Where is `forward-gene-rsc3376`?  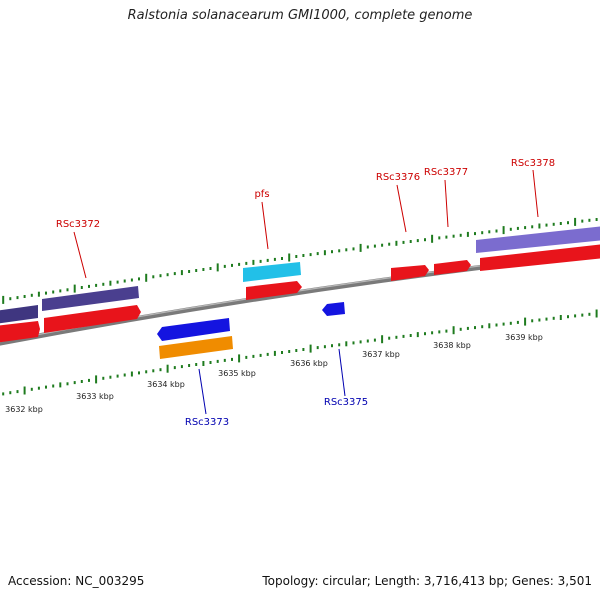
forward-gene-rsc3376 is located at coordinates (410, 273).